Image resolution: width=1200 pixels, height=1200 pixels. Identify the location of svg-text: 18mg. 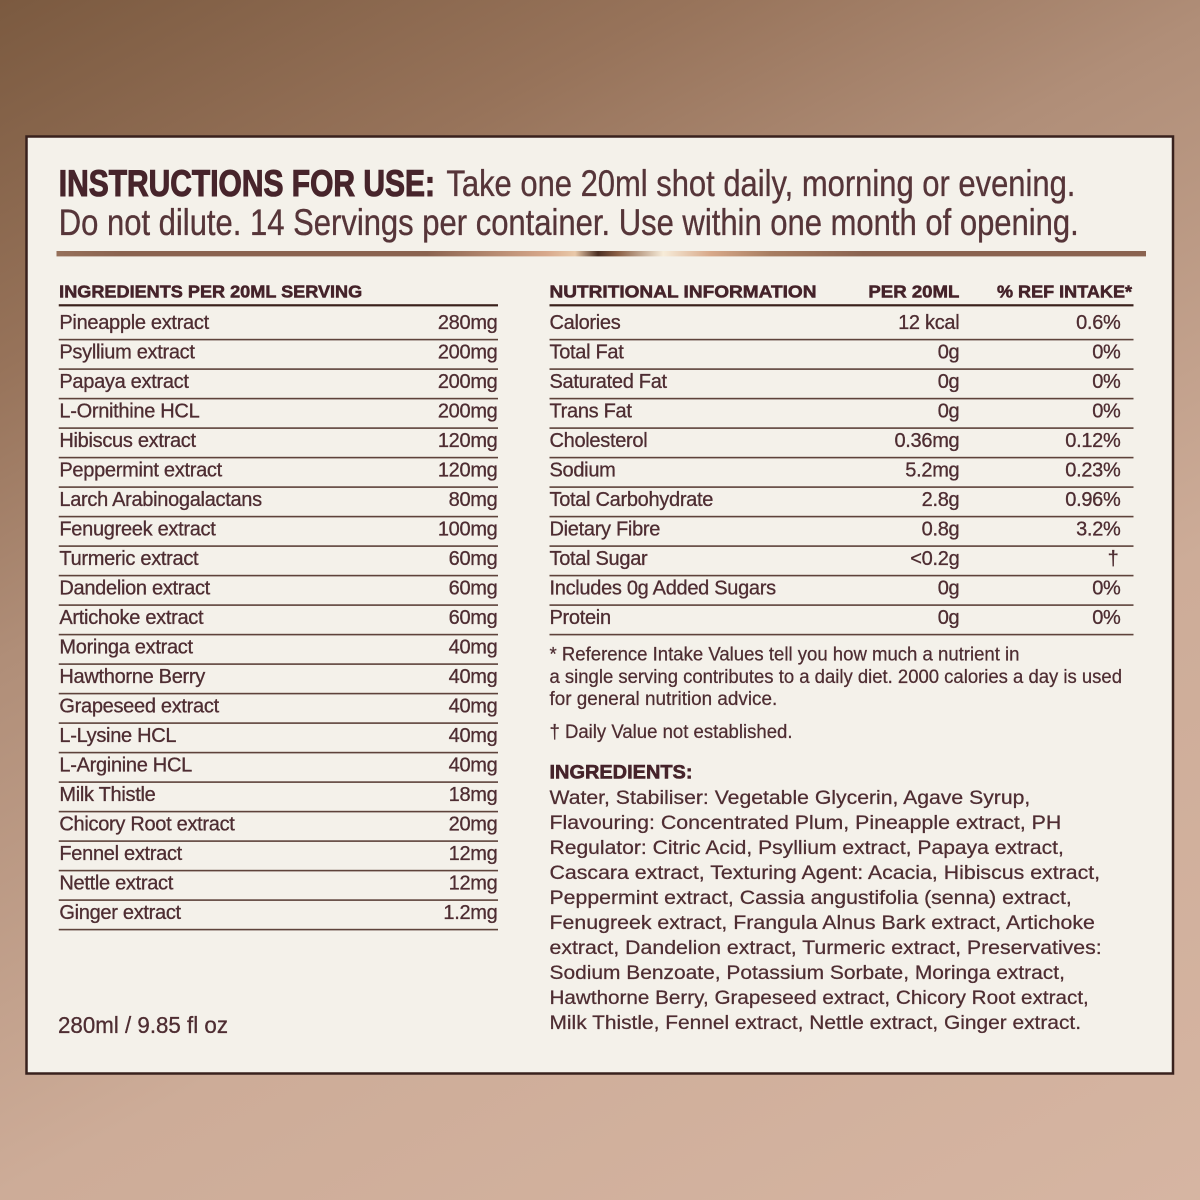
(473, 795).